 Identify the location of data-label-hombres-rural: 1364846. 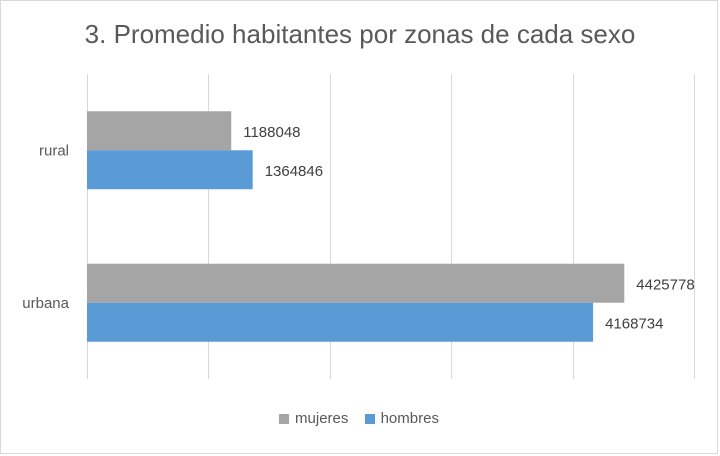
(294, 171).